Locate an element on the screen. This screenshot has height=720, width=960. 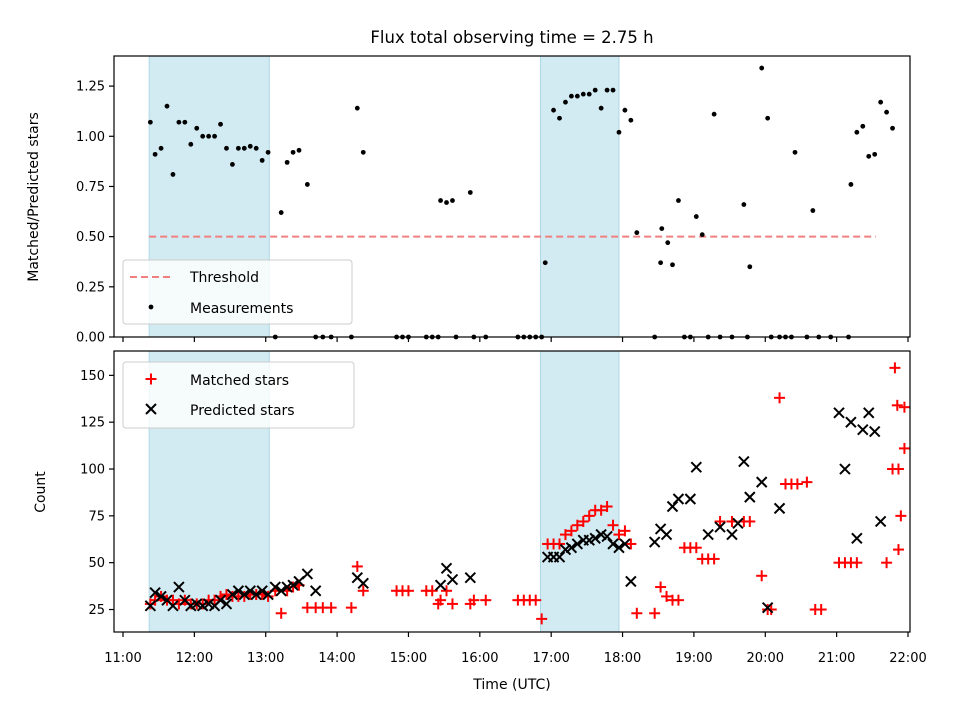
legend-measurements-label: Measurements is located at coordinates (241, 309).